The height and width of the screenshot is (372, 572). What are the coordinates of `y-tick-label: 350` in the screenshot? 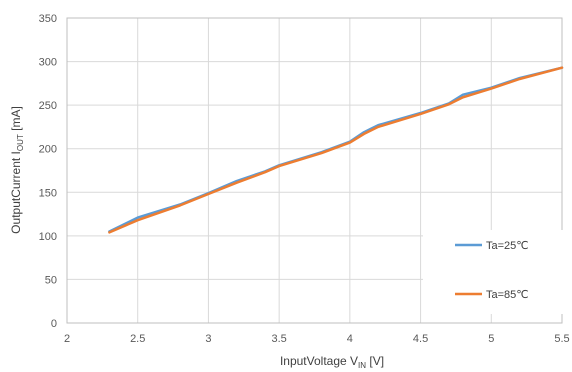 It's located at (48, 19).